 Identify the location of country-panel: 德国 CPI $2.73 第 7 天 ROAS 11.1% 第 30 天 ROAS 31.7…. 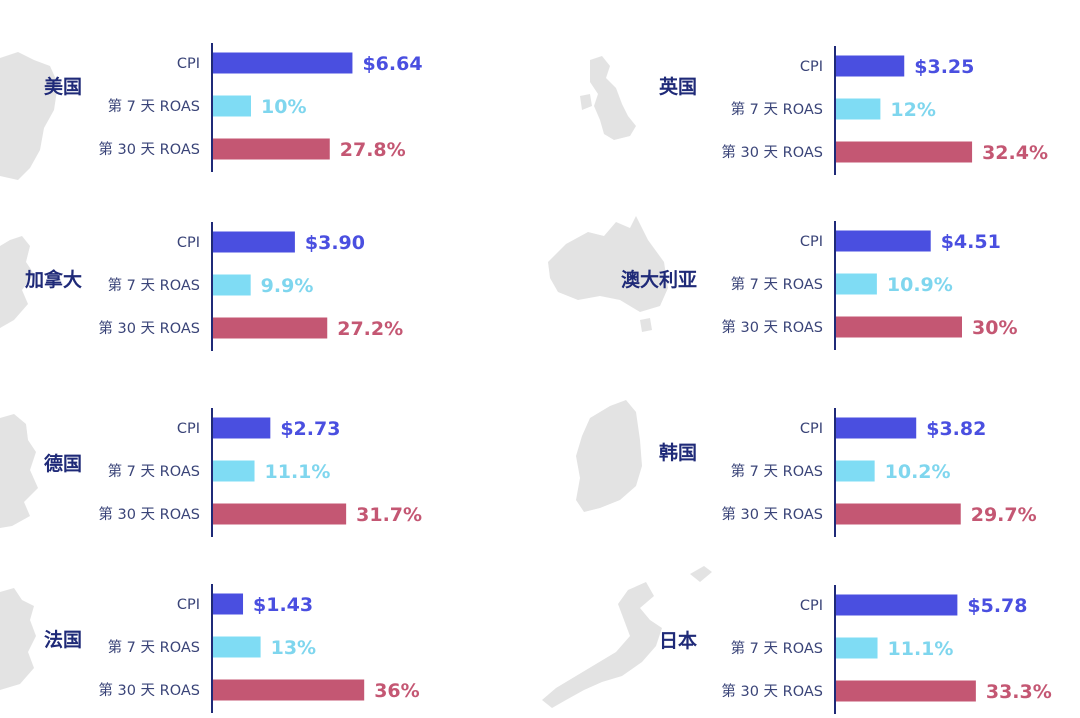
(233, 472).